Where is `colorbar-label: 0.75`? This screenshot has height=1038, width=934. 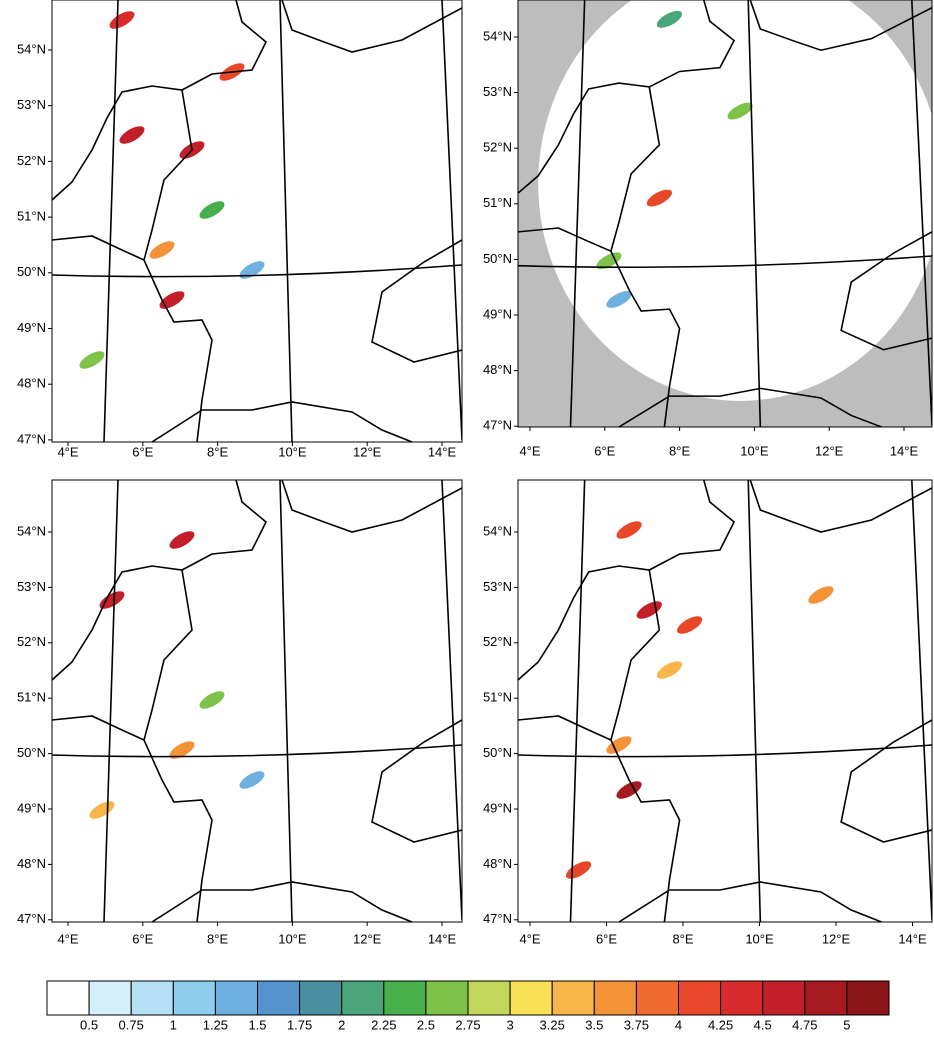 colorbar-label: 0.75 is located at coordinates (131, 1024).